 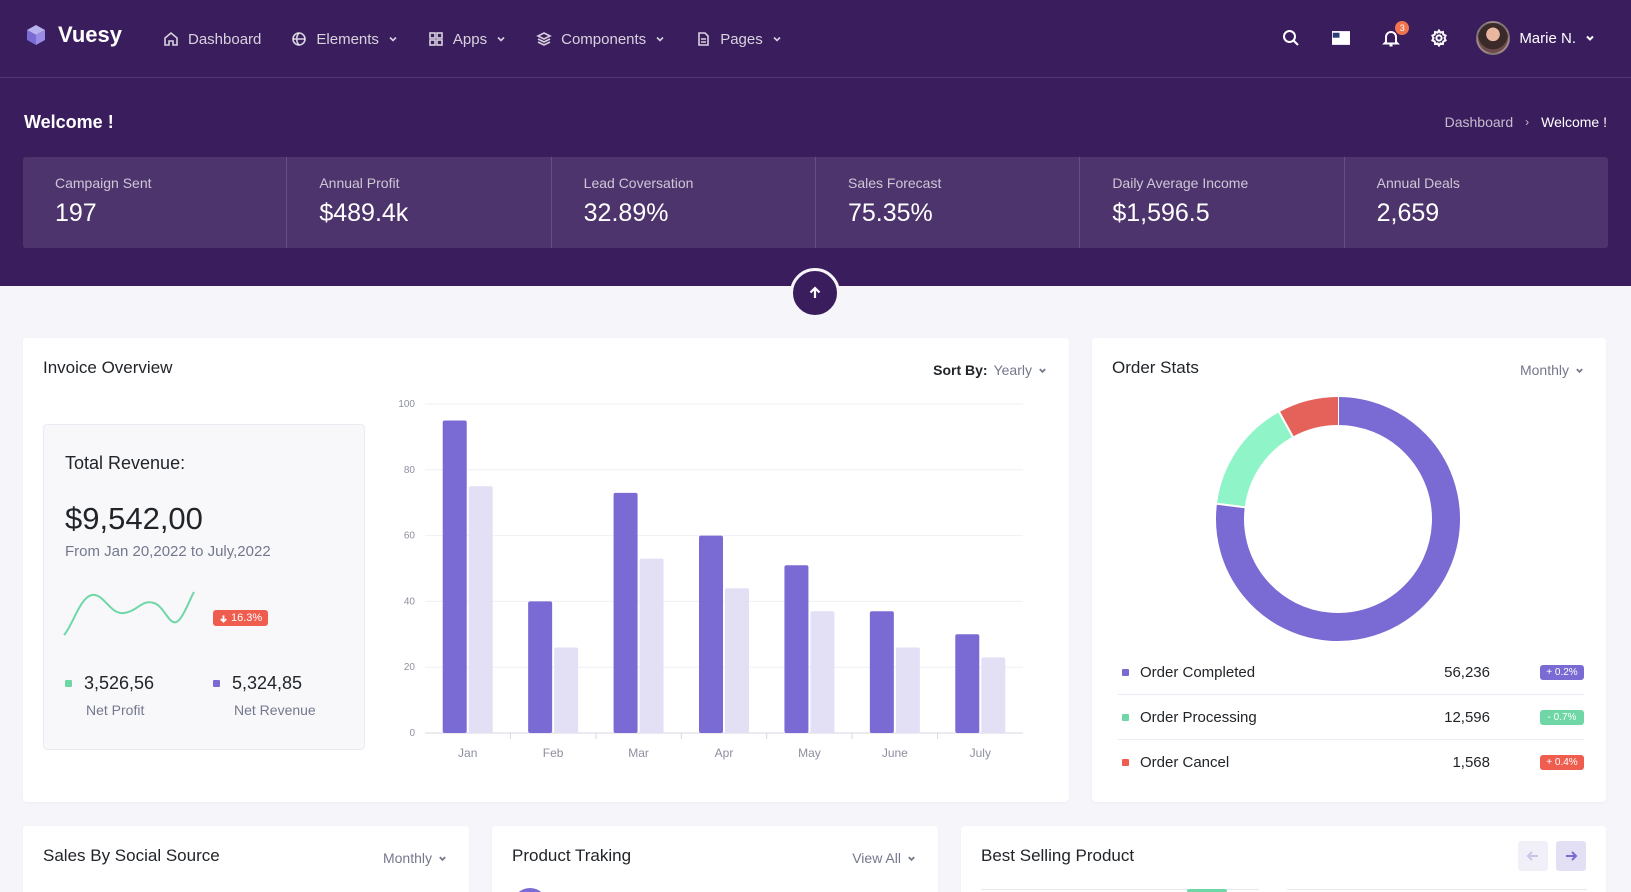 What do you see at coordinates (741, 39) in the screenshot?
I see `nav-pages-label: Pages` at bounding box center [741, 39].